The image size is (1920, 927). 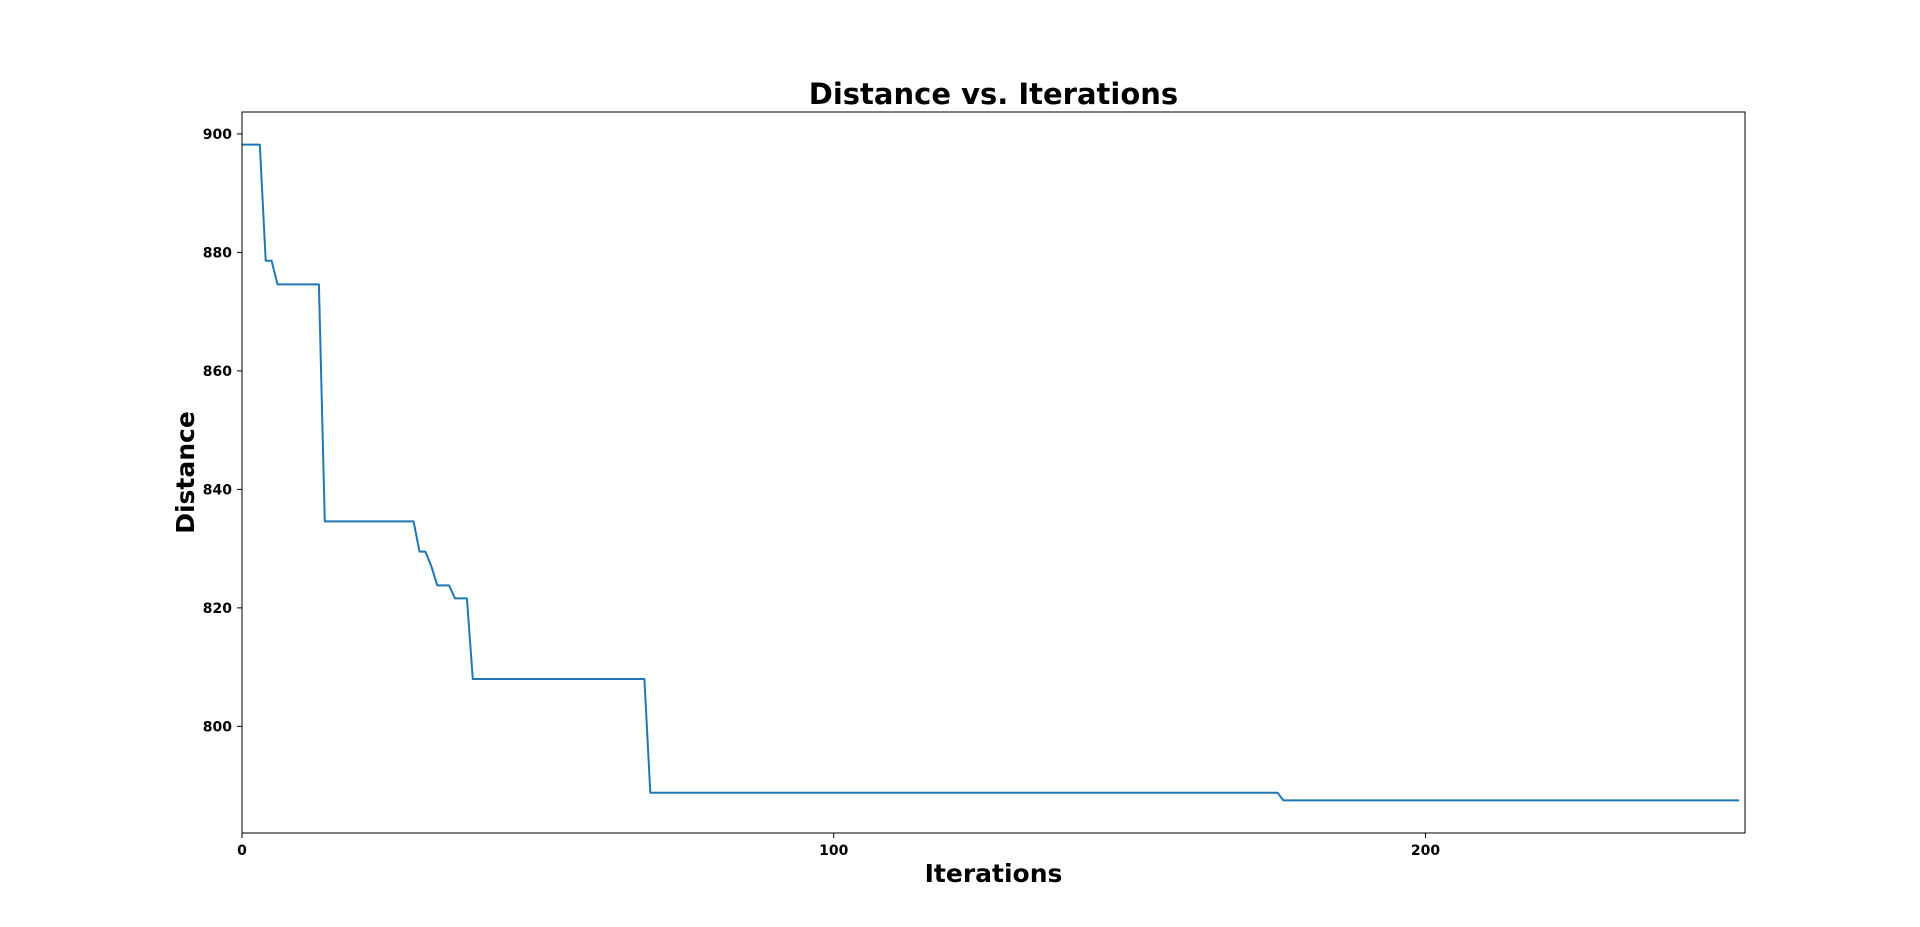 What do you see at coordinates (993, 94) in the screenshot?
I see `chart-title: Distance vs. Iterations` at bounding box center [993, 94].